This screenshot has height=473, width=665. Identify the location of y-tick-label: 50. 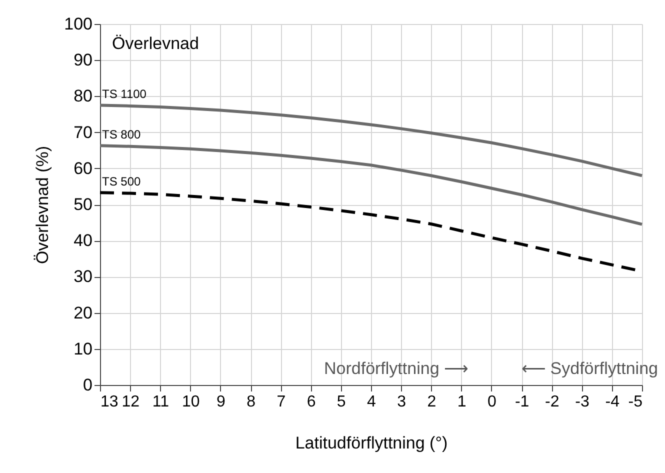
(83, 204).